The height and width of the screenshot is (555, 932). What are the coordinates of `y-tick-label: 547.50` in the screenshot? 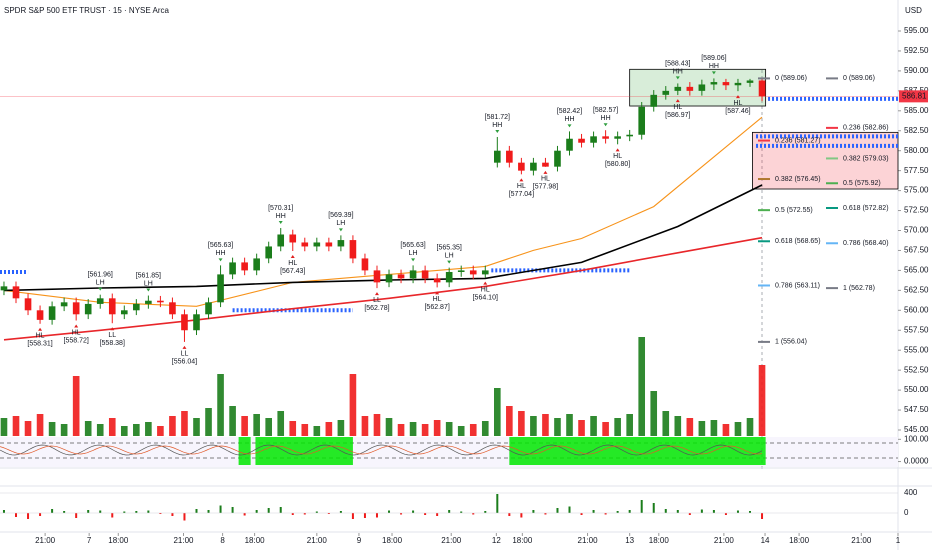 It's located at (916, 409).